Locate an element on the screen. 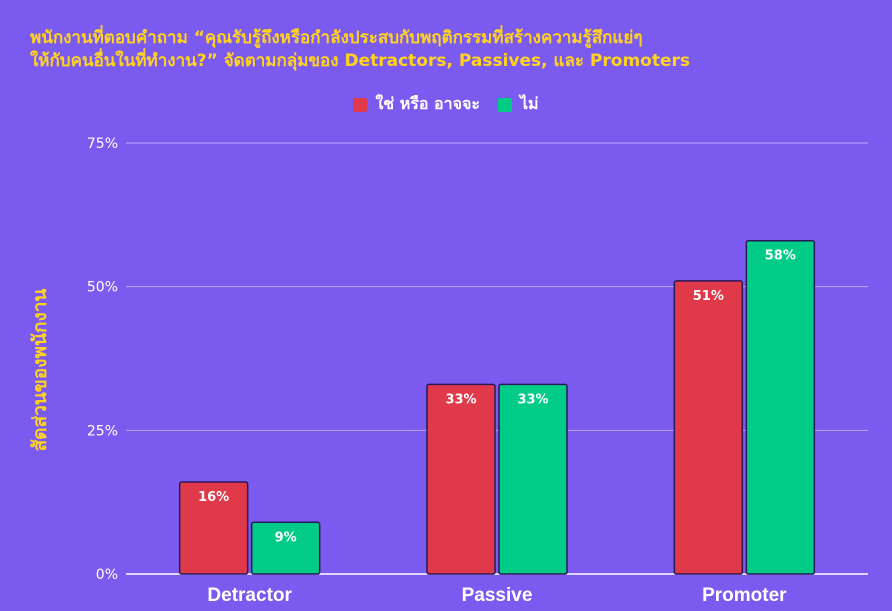 Image resolution: width=892 pixels, height=611 pixels. y-tick-label-50: 50% is located at coordinates (102, 288).